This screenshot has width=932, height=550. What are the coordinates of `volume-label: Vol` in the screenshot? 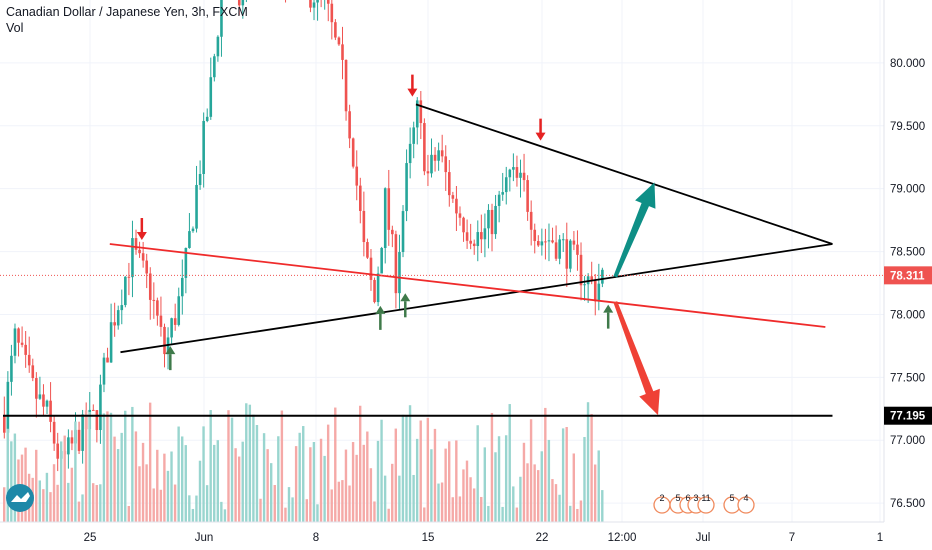 It's located at (15, 28).